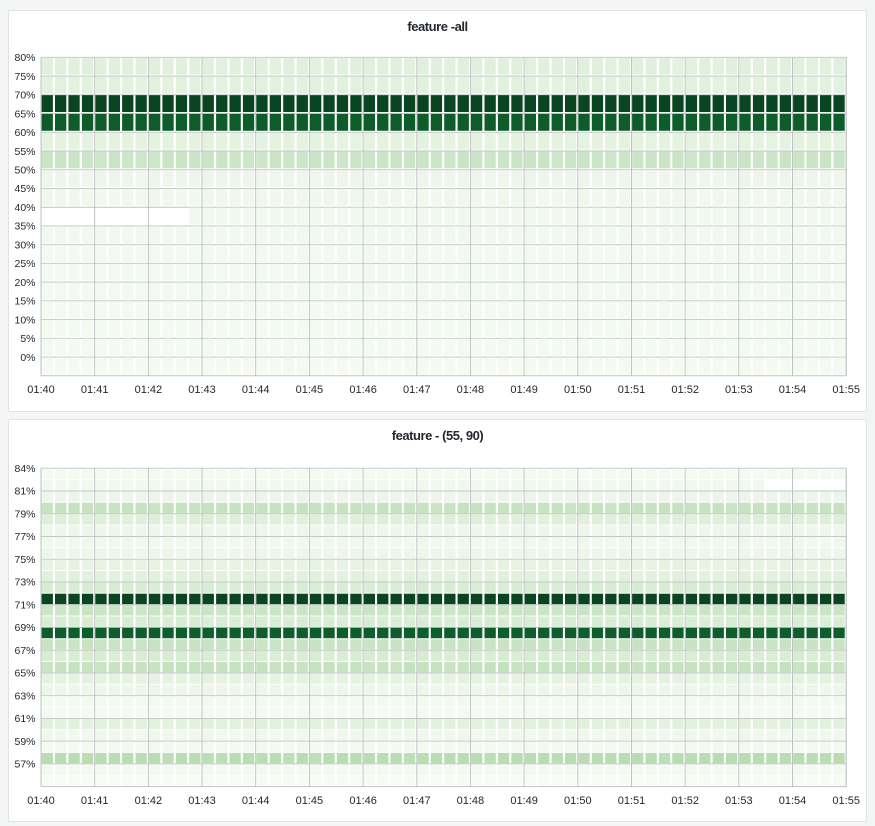 The width and height of the screenshot is (875, 826). What do you see at coordinates (24, 469) in the screenshot?
I see `svg-text: 84%` at bounding box center [24, 469].